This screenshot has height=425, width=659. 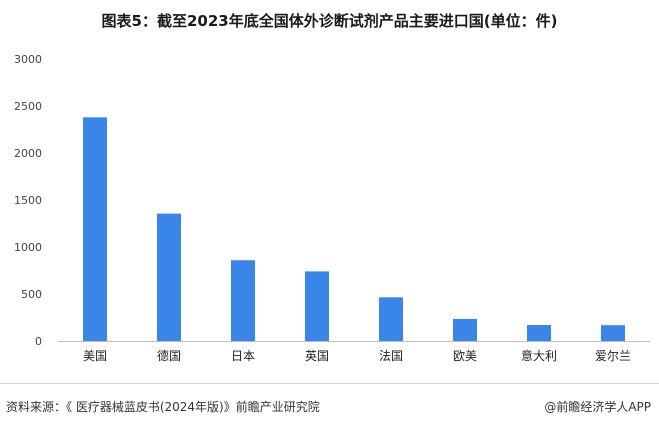 I want to click on category-label: 欧美, so click(x=465, y=356).